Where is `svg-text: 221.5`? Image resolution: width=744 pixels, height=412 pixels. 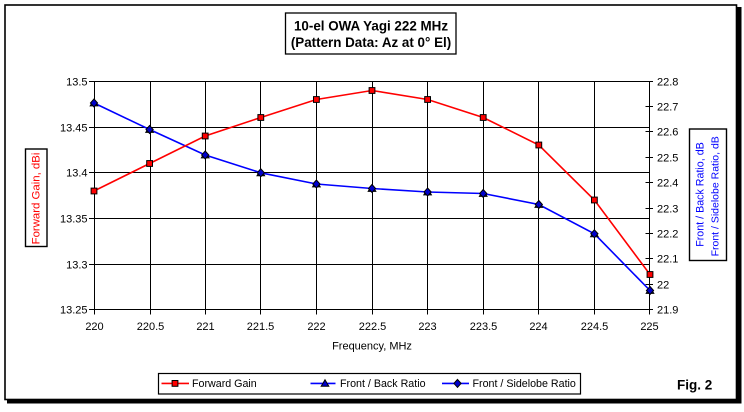
svg-text: 221.5 is located at coordinates (261, 327).